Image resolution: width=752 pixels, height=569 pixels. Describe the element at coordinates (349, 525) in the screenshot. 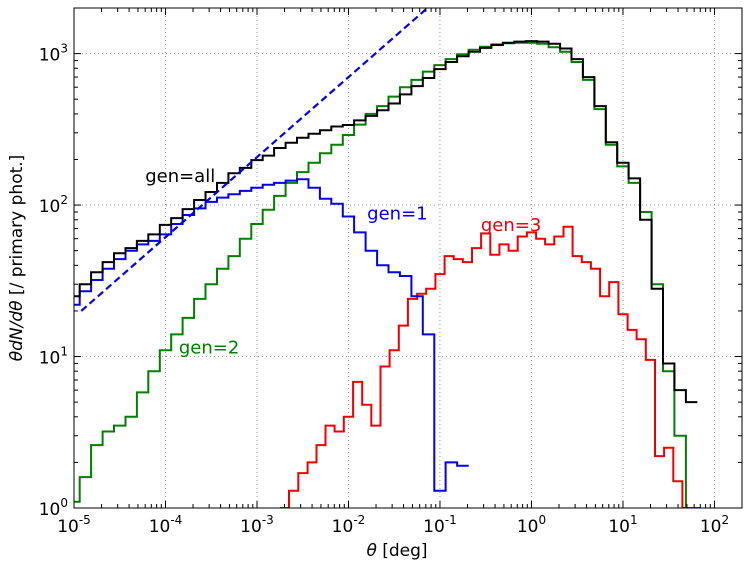

I see `x-tick-label: 10⁻²` at that location.